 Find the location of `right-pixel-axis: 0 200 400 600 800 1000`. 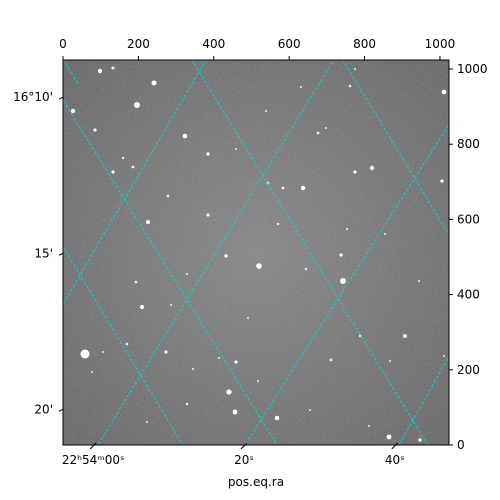

right-pixel-axis: 0 200 400 600 800 1000 is located at coordinates (468, 257).